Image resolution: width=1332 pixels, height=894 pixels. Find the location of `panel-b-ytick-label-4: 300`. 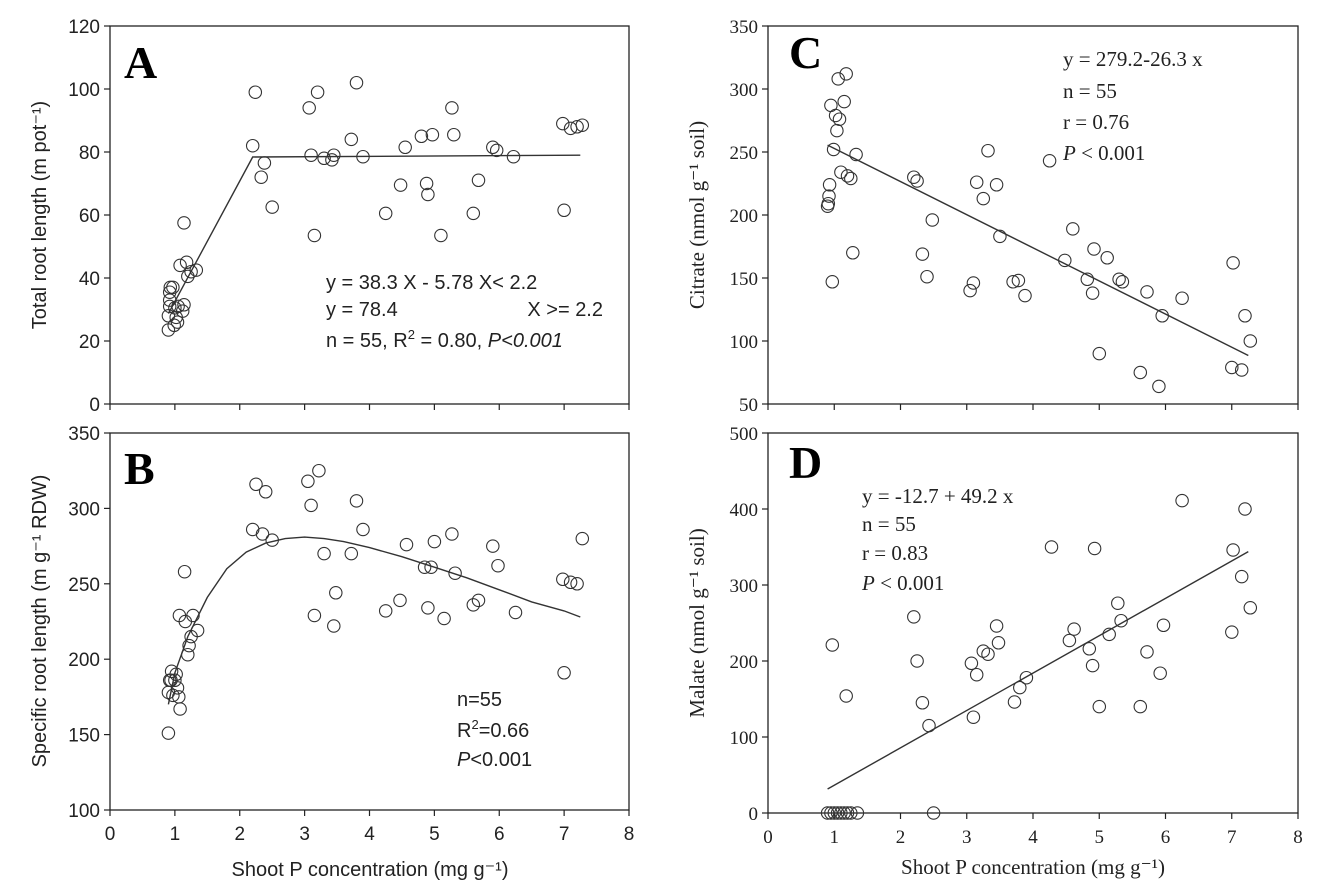

panel-b-ytick-label-4: 300 is located at coordinates (84, 509).